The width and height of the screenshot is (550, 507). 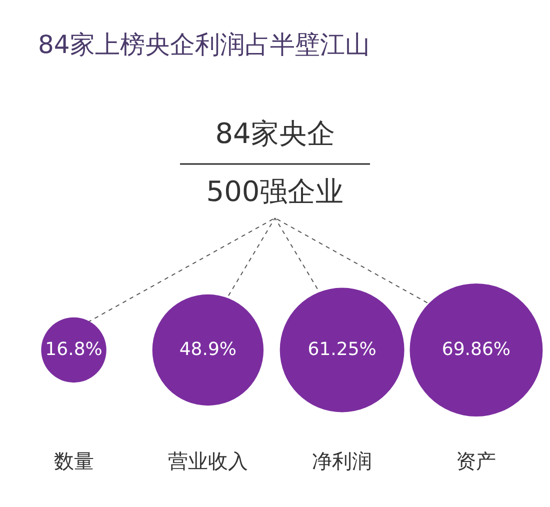 What do you see at coordinates (73, 349) in the screenshot?
I see `data-label: 16.8%` at bounding box center [73, 349].